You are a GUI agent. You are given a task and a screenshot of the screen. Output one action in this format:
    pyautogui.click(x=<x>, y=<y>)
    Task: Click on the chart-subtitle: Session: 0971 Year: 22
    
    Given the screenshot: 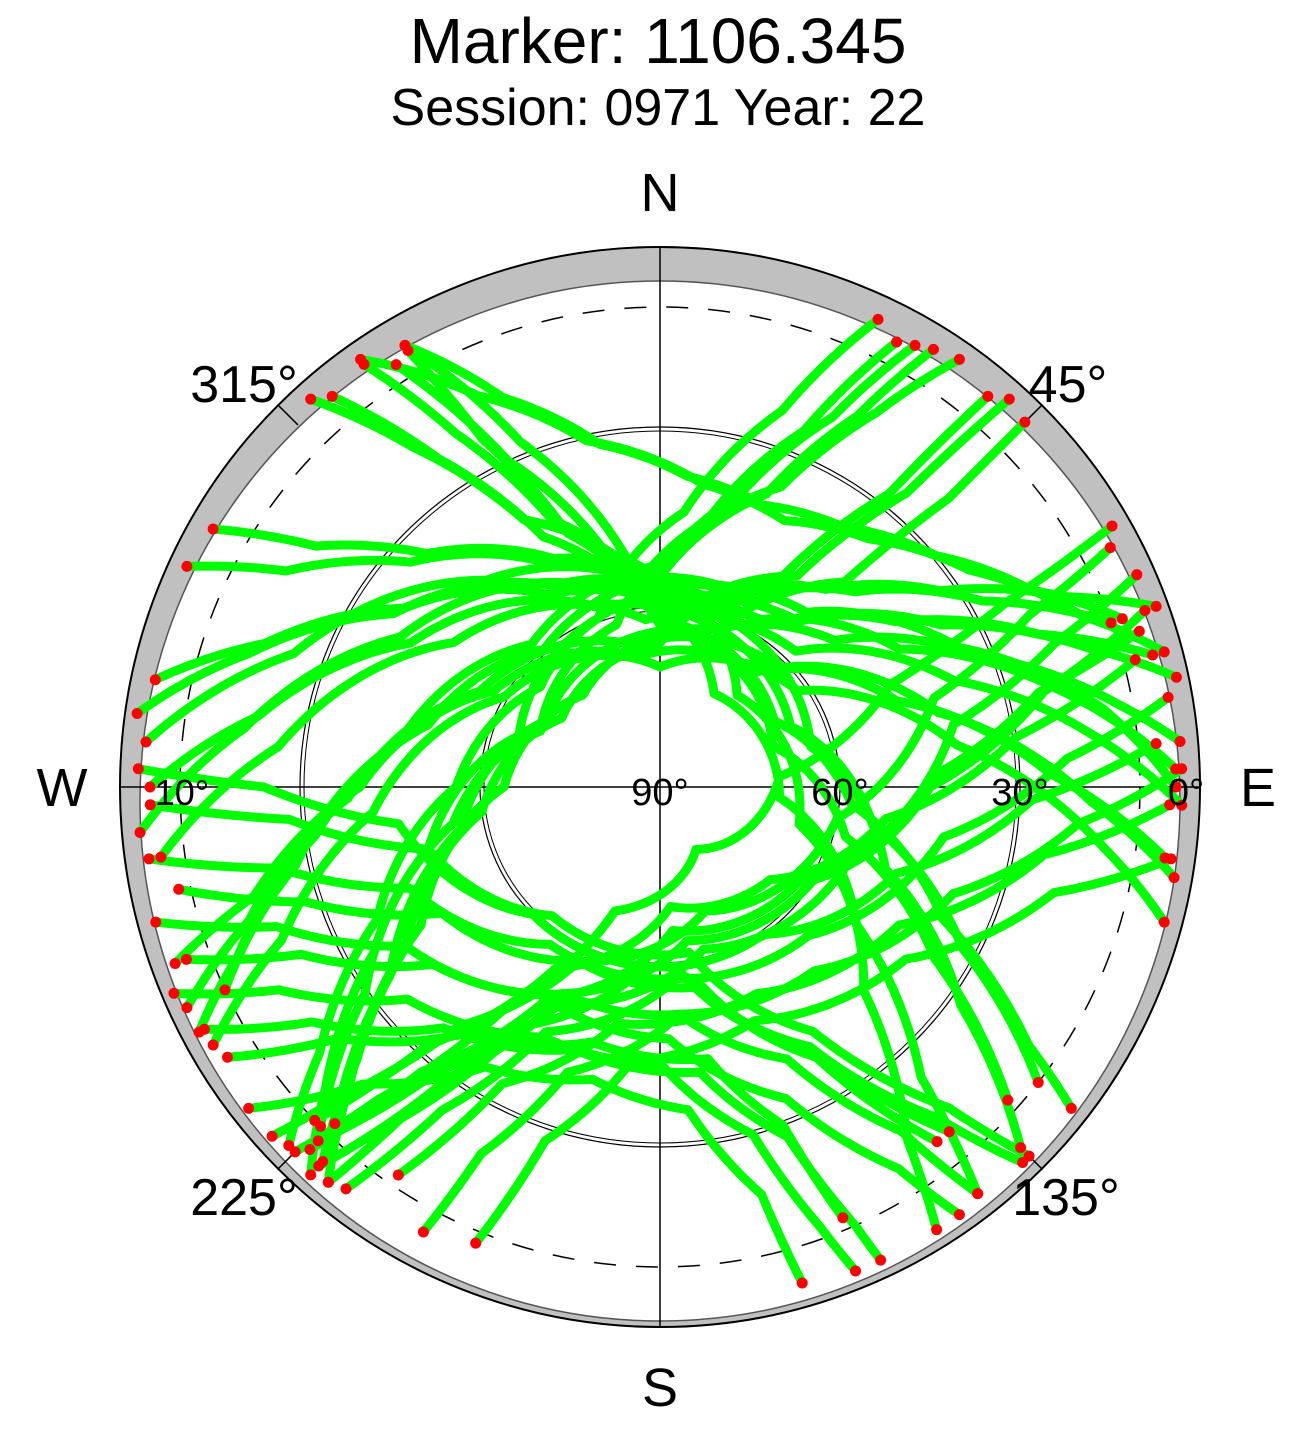 What is the action you would take?
    pyautogui.click(x=658, y=108)
    